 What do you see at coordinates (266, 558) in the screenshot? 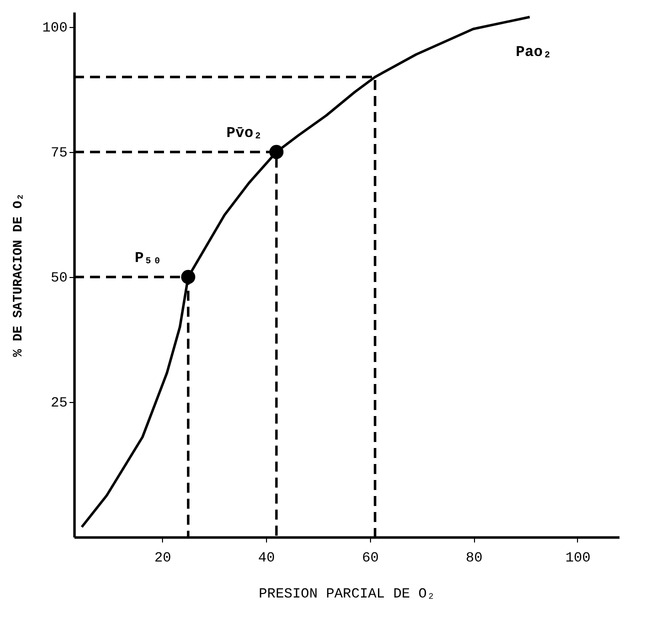
I see `x-tick-label: 40` at bounding box center [266, 558].